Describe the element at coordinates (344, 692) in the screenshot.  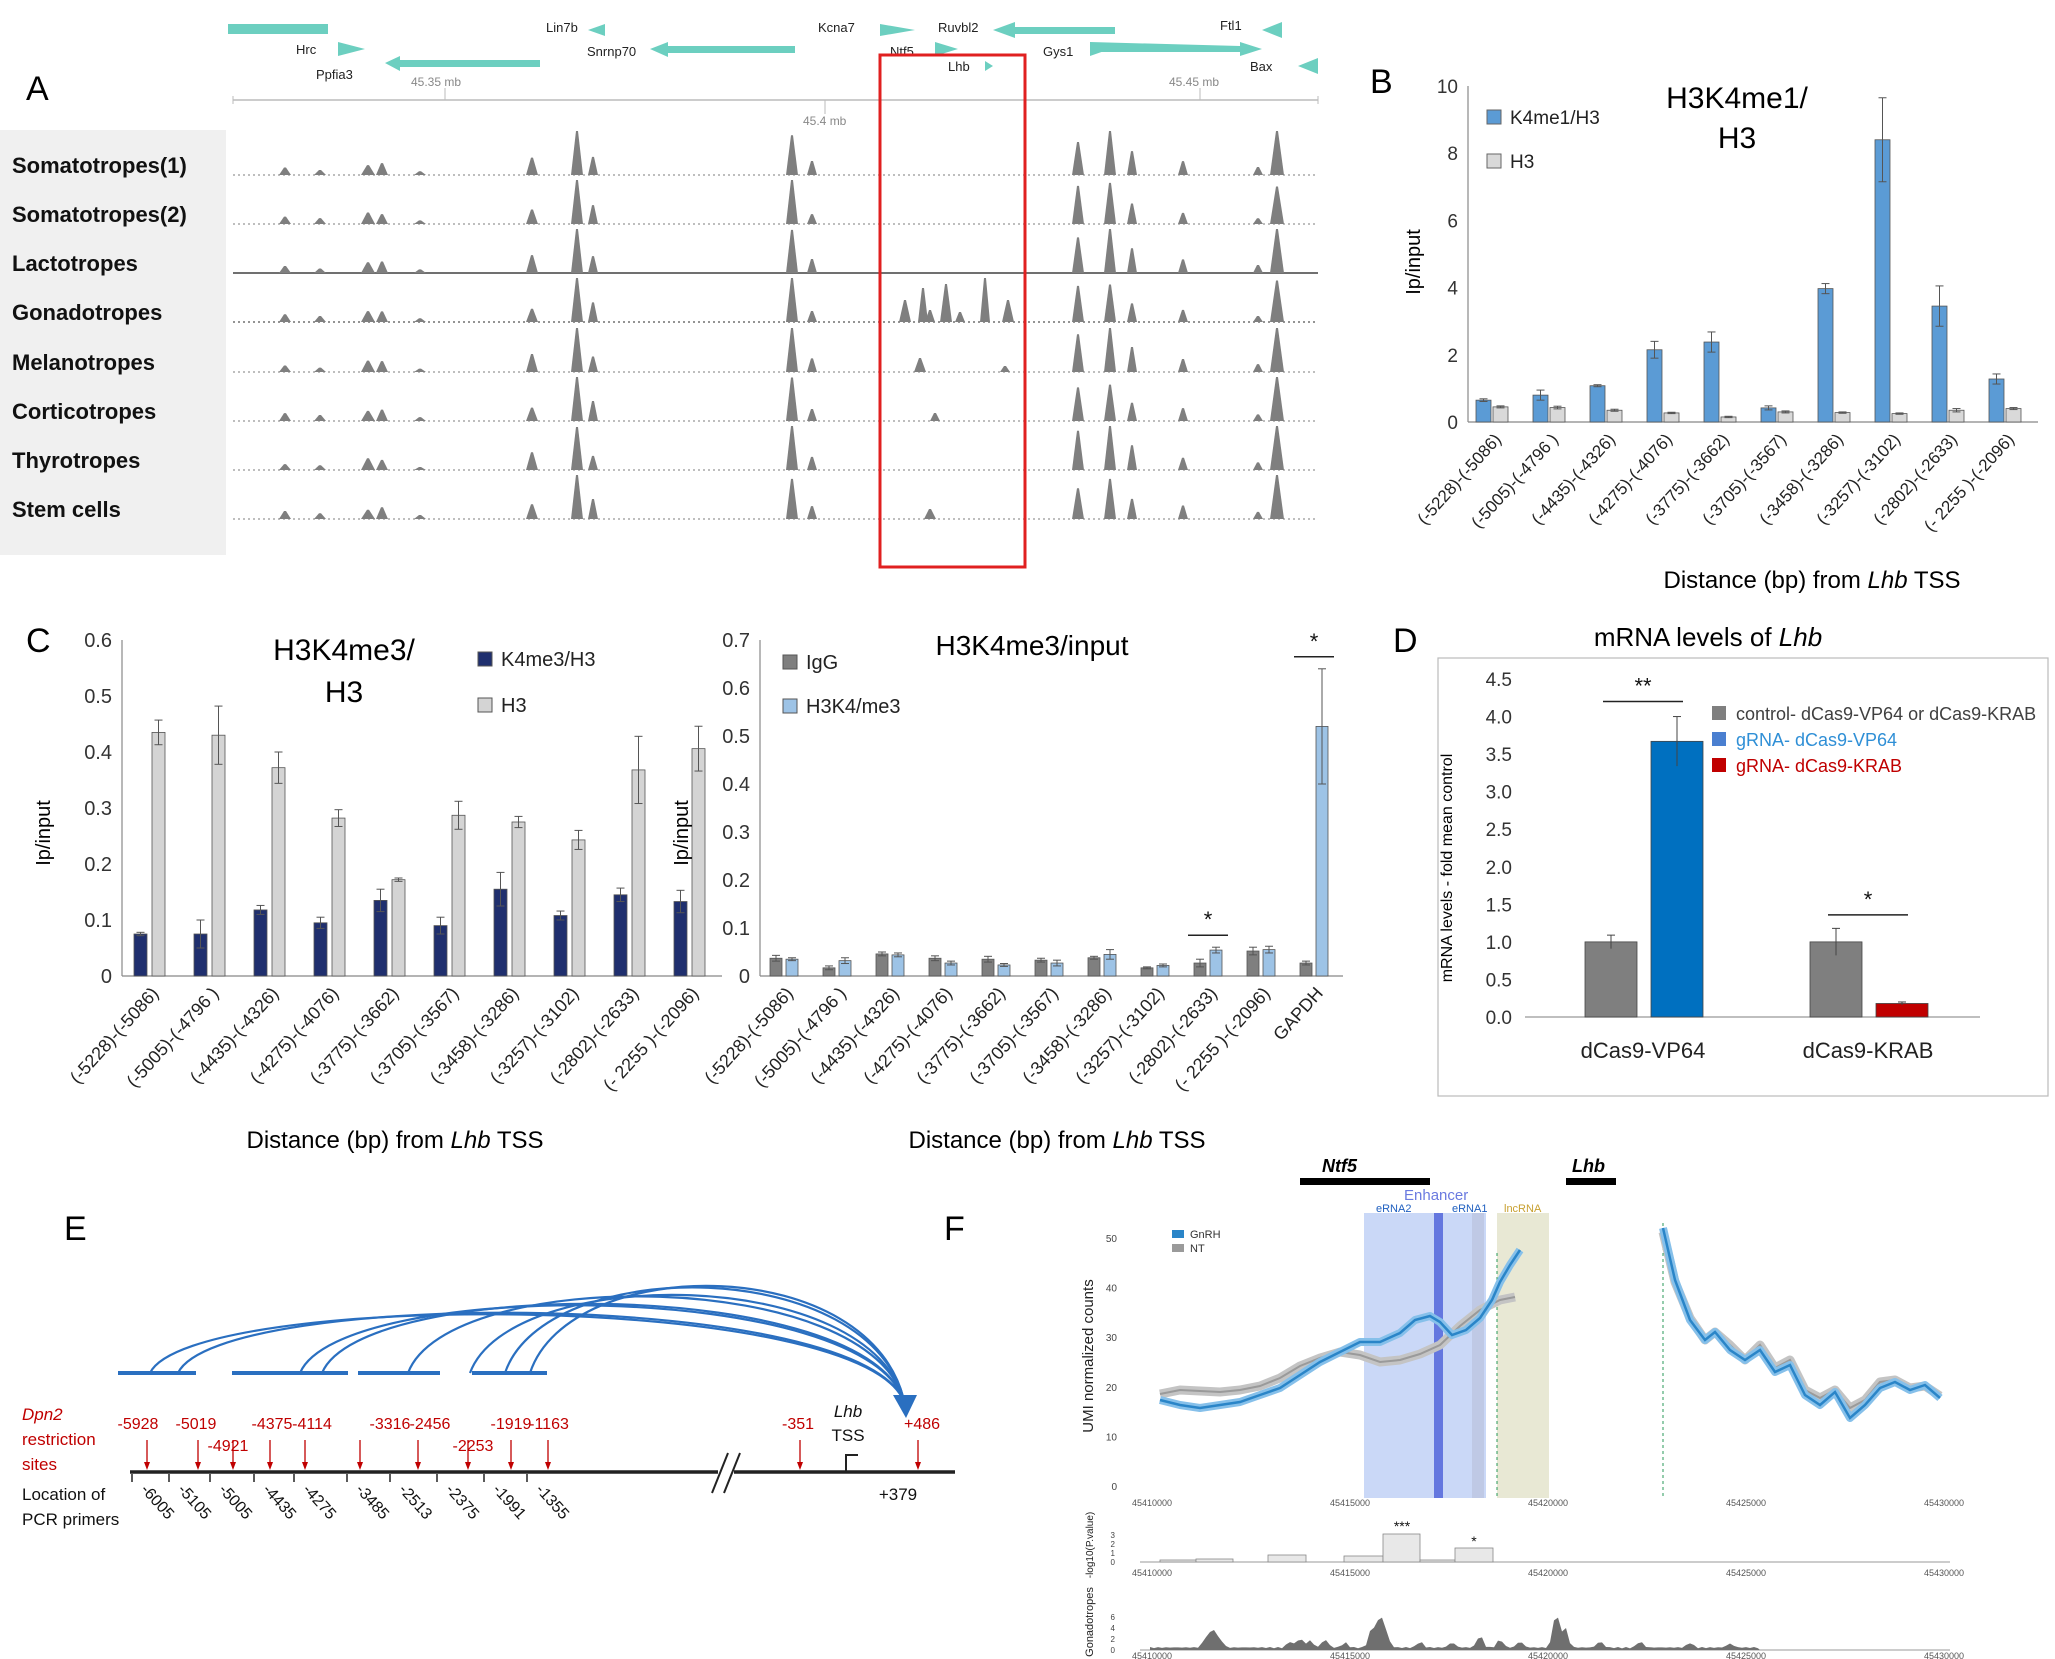
I see `chart-c-left-title-line2: H3` at that location.